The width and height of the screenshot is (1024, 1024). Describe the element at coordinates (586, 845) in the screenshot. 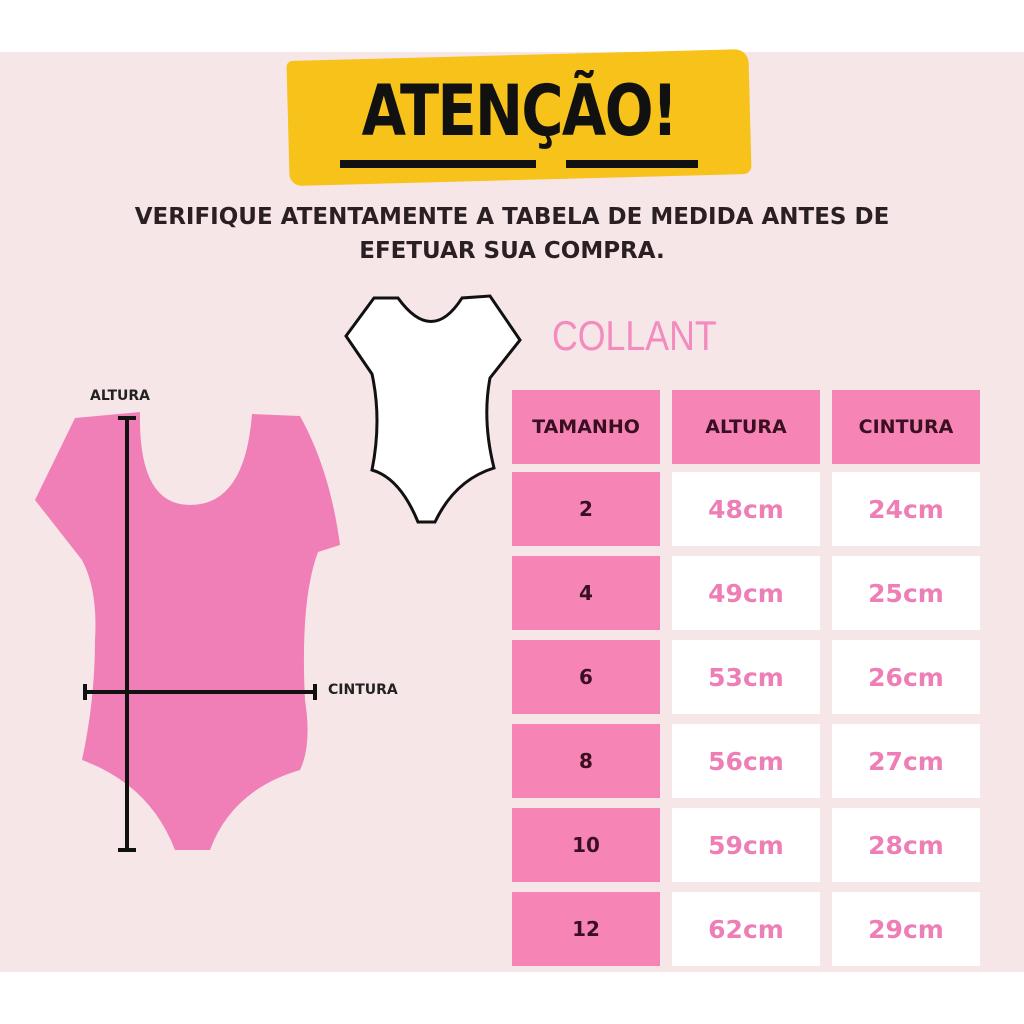

I see `size-cell: 10` at that location.